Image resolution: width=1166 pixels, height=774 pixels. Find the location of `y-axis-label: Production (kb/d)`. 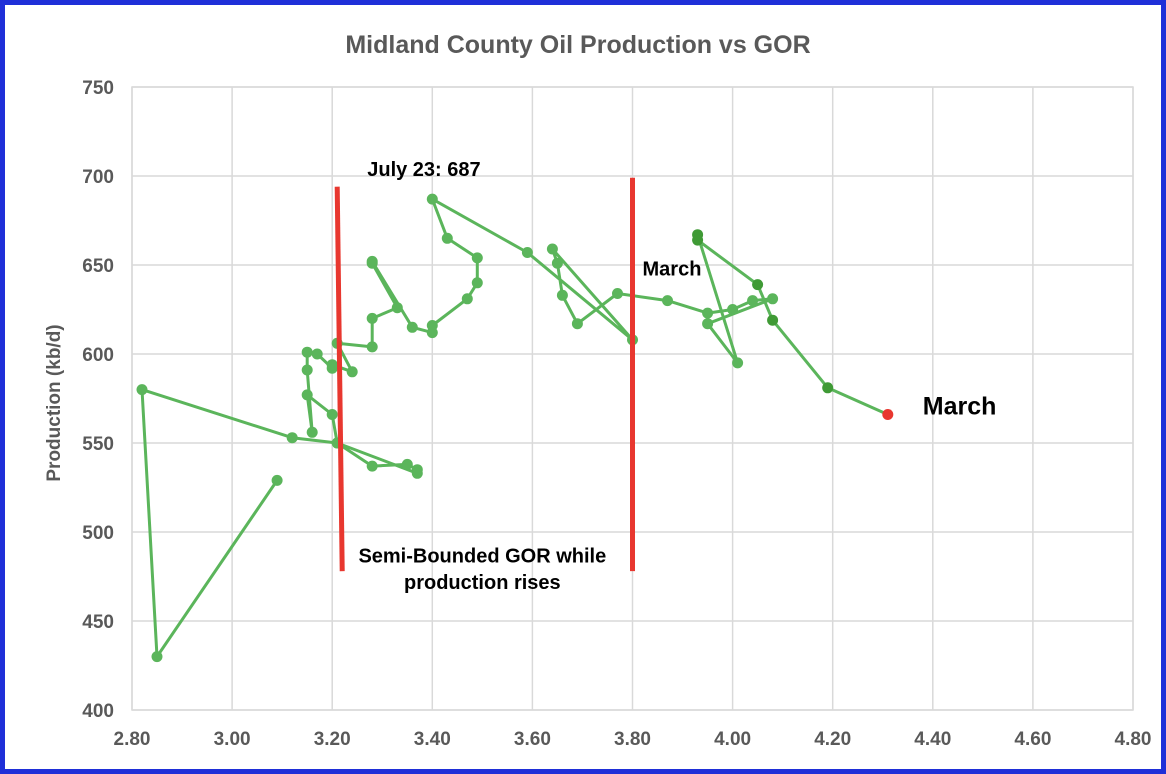

y-axis-label: Production (kb/d) is located at coordinates (54, 402).